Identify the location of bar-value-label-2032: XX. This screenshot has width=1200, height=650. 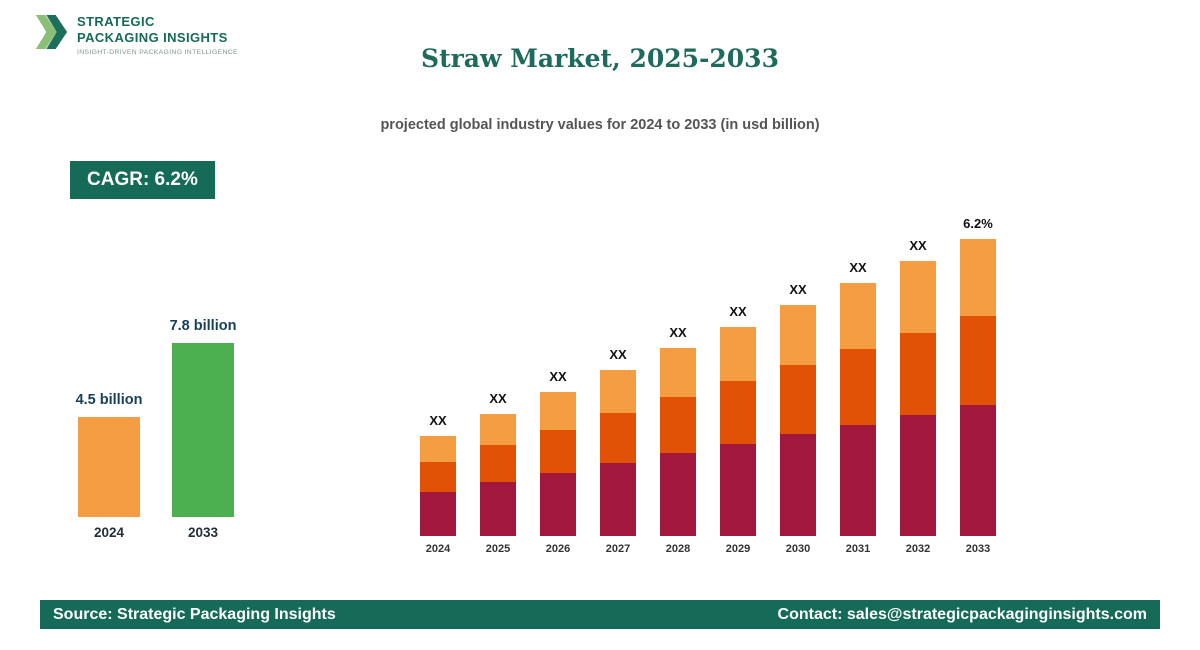
(918, 245).